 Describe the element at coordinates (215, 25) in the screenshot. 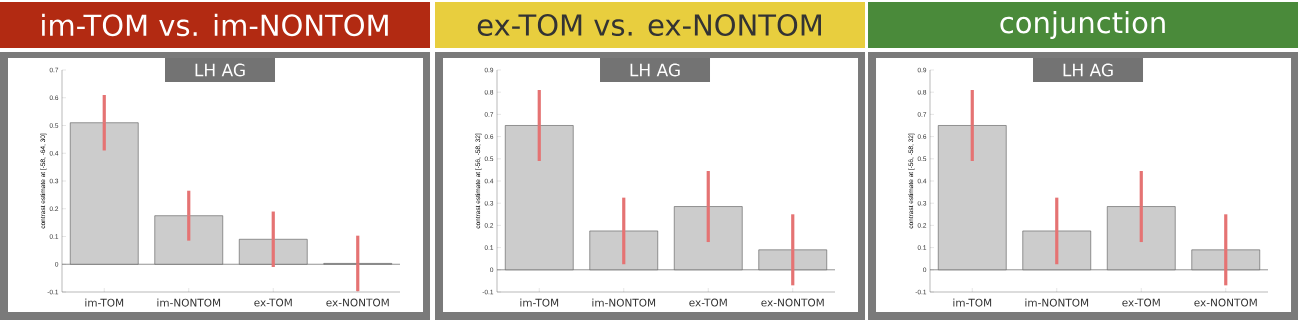

I see `chart-title: im-TOM vs. im-NONTOM` at that location.